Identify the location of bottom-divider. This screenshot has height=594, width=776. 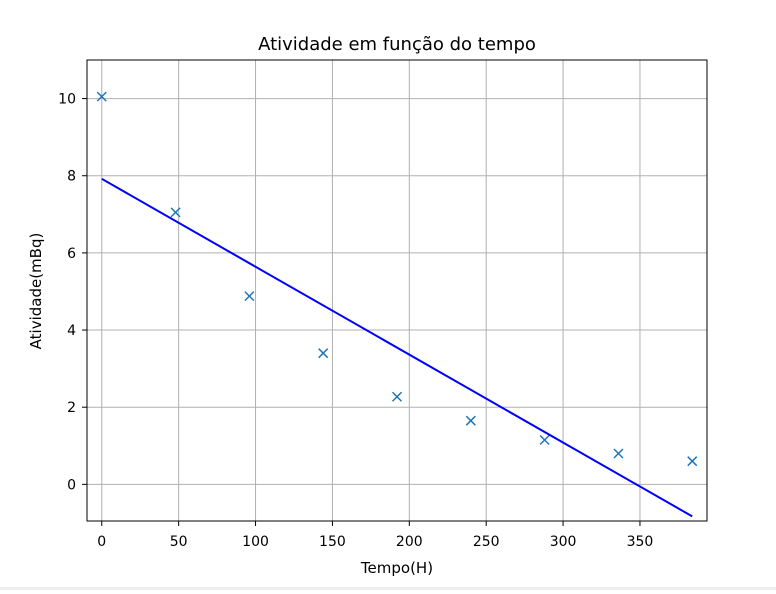
(388, 588).